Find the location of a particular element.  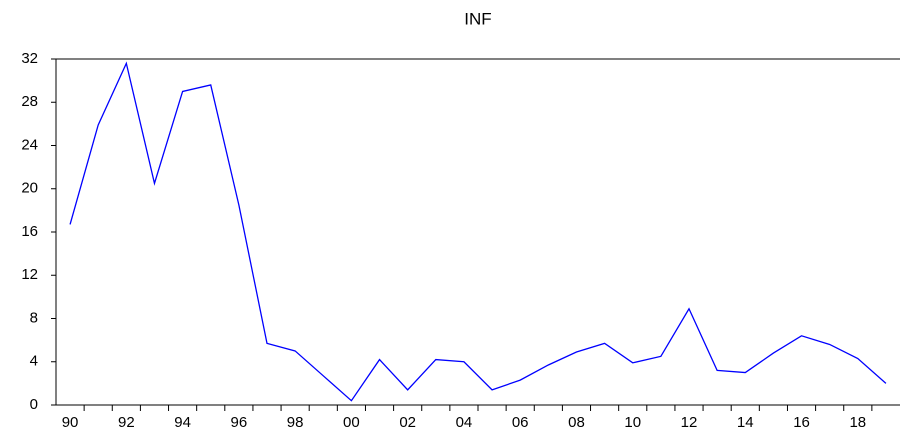

x-tick-label: 04 is located at coordinates (464, 422).